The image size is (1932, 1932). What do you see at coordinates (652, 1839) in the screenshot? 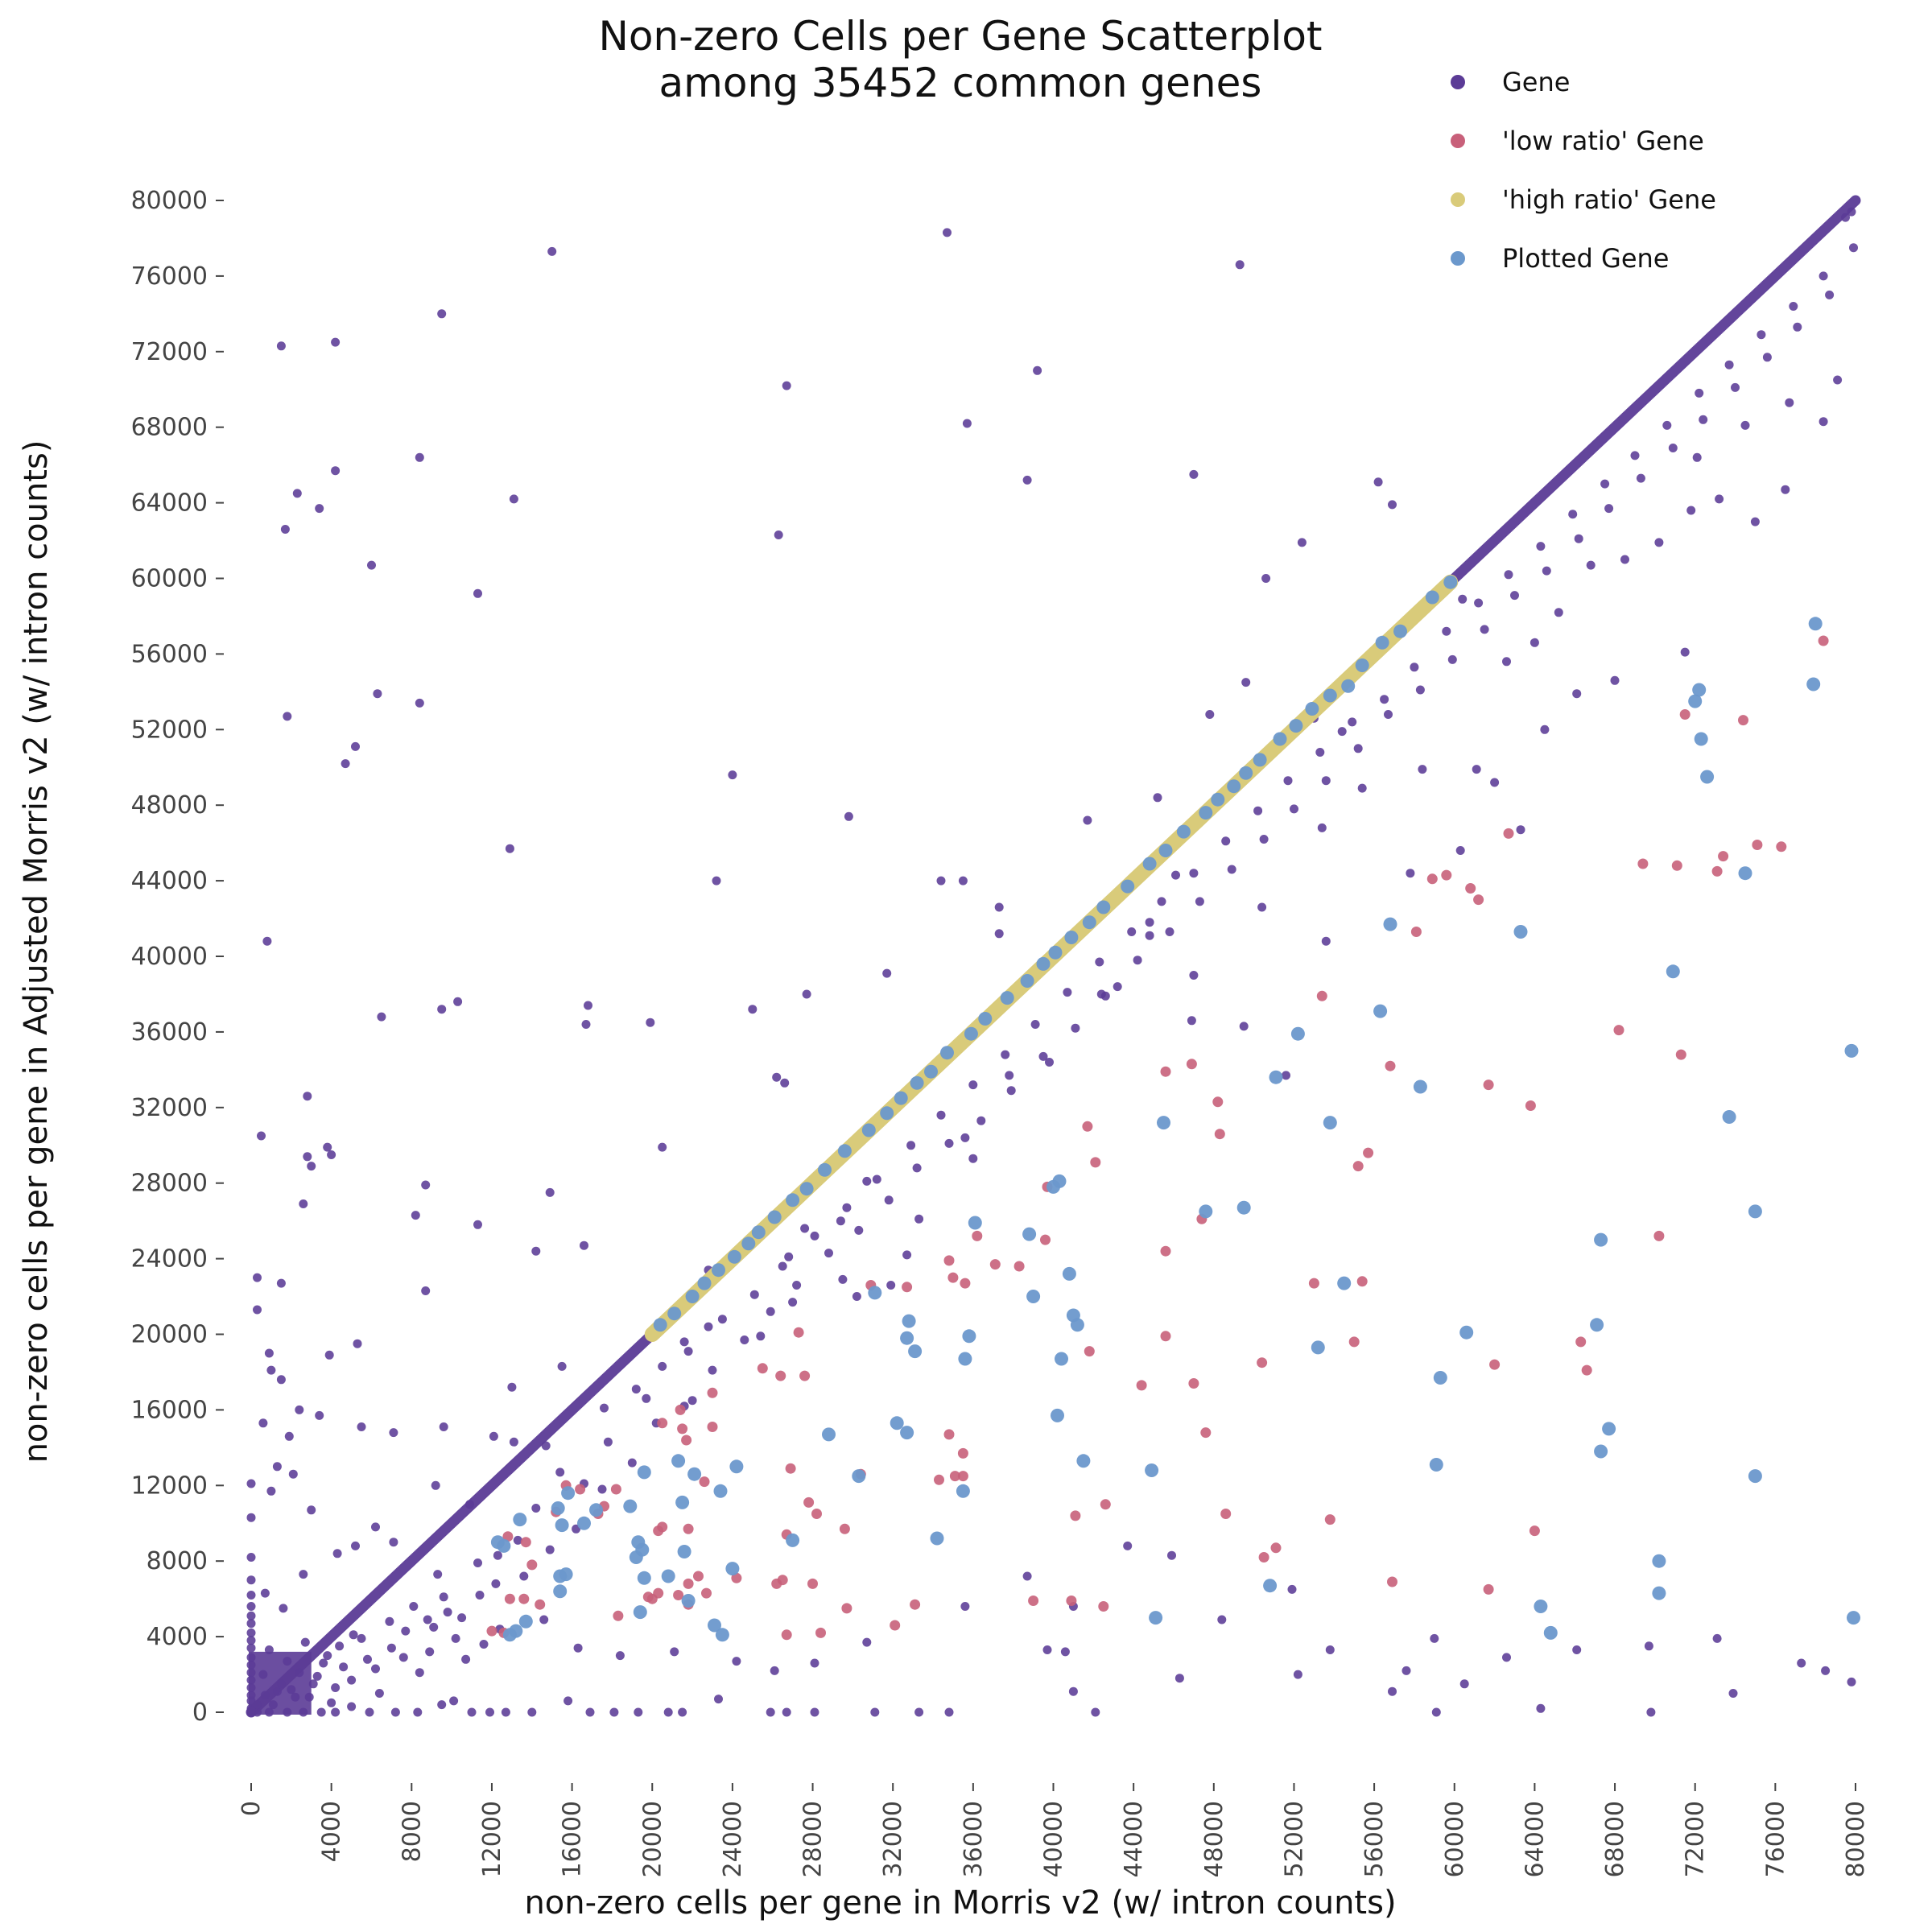
I see `x-tick-label: 20000` at bounding box center [652, 1839].